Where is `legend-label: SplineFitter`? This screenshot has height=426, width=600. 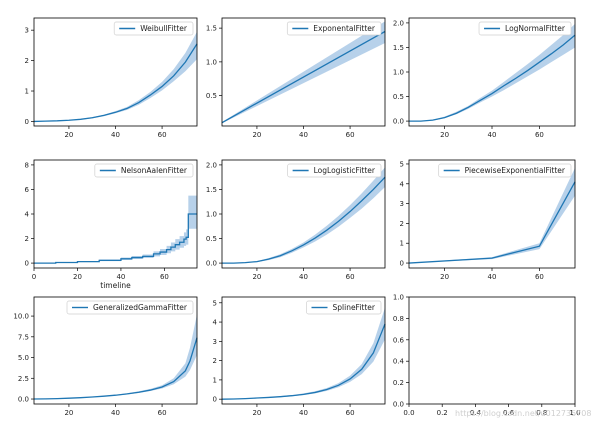
legend-label: SplineFitter is located at coordinates (354, 307).